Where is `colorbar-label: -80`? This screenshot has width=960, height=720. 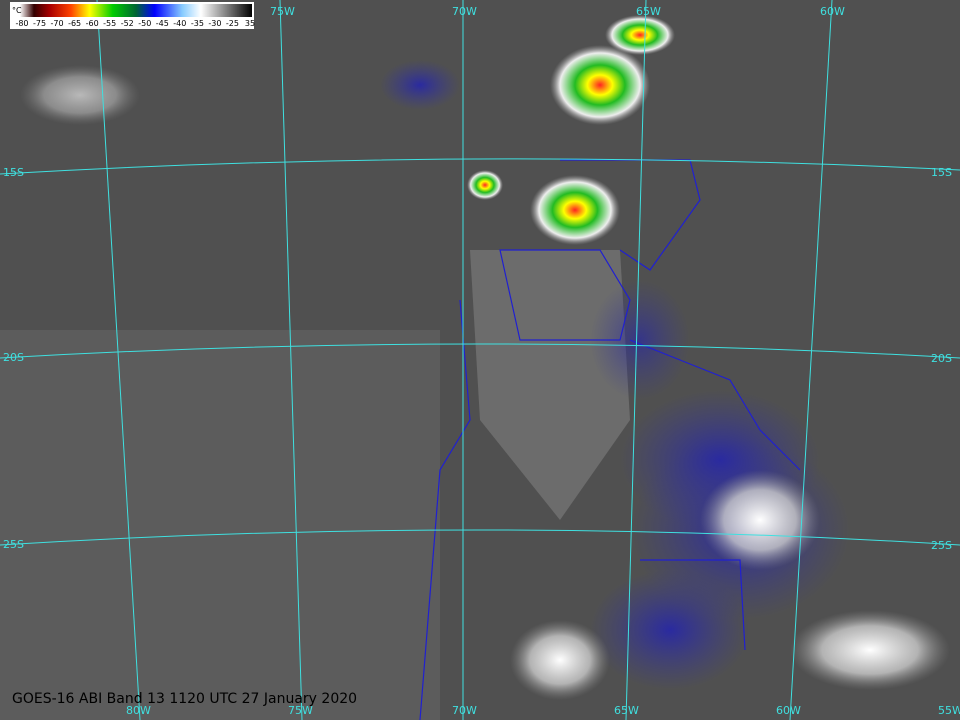 colorbar-label: -80 is located at coordinates (21, 23).